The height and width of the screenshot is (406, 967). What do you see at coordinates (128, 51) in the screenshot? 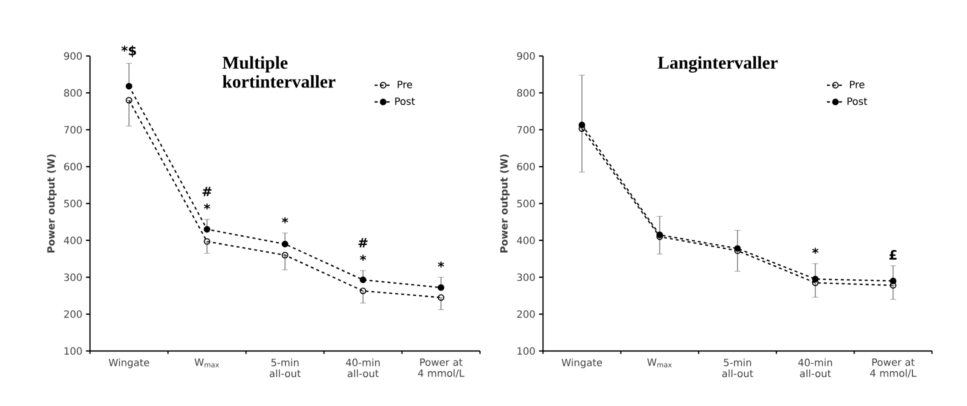
I see `annotation: *$` at bounding box center [128, 51].